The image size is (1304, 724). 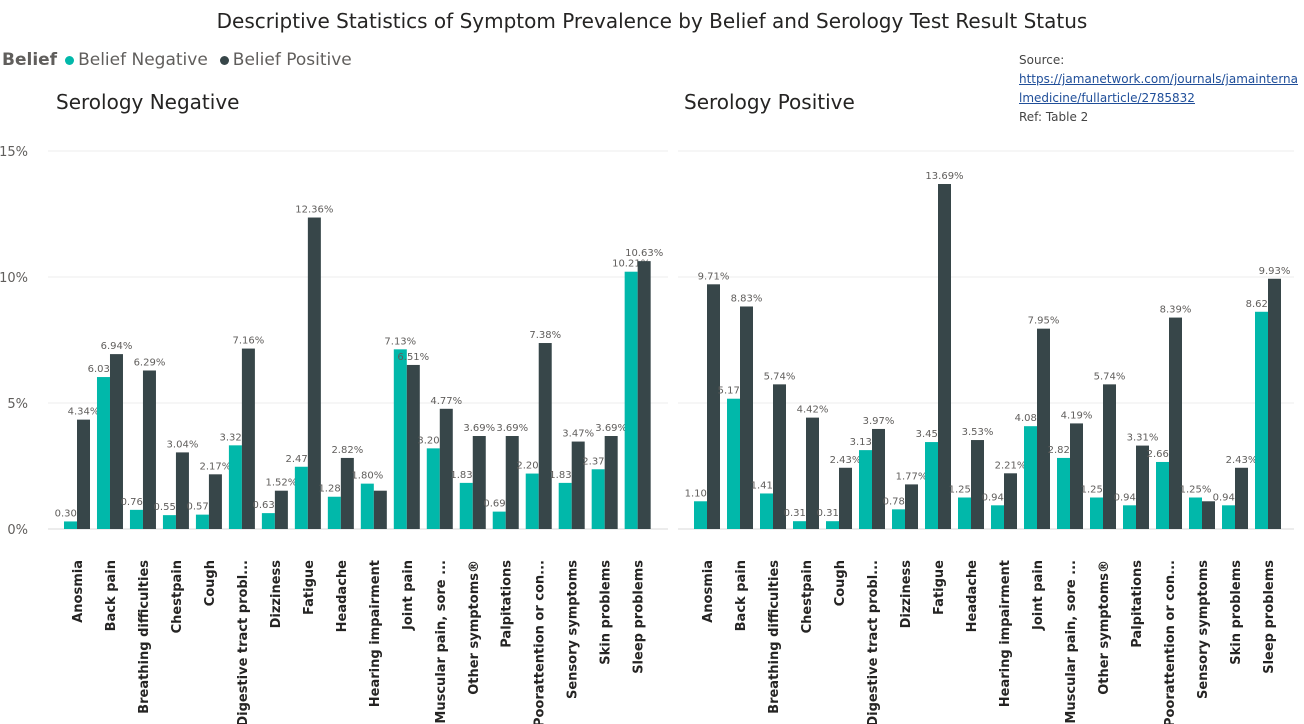 What do you see at coordinates (1275, 271) in the screenshot?
I see `data-label: 9.93%` at bounding box center [1275, 271].